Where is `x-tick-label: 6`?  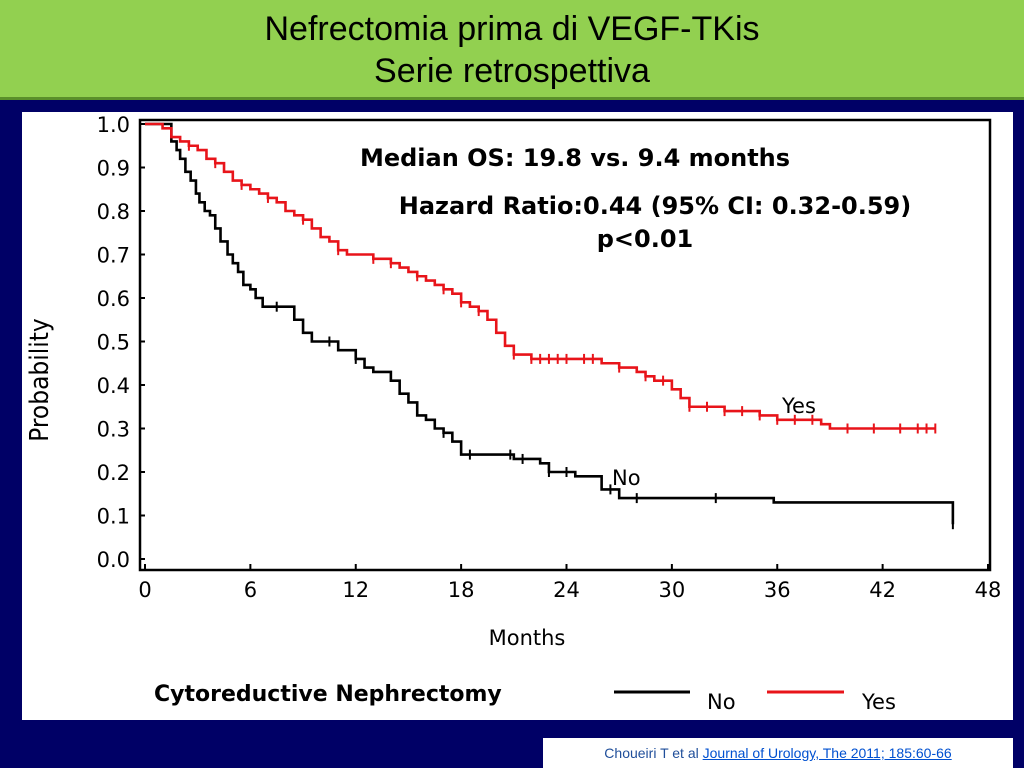
x-tick-label: 6 is located at coordinates (250, 590).